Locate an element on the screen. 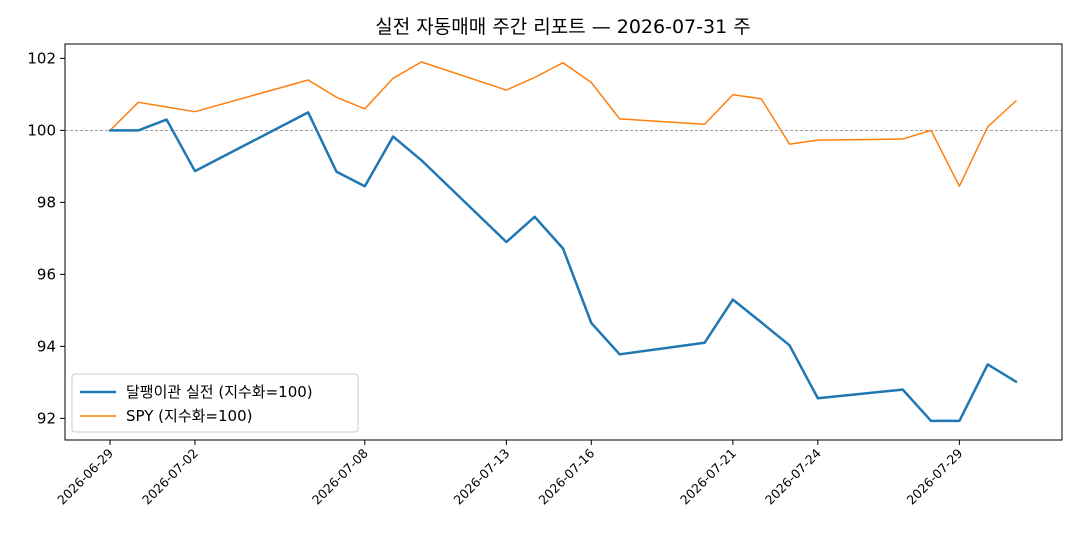  legend-label-series-2: SPY (지수화=100) is located at coordinates (189, 416).